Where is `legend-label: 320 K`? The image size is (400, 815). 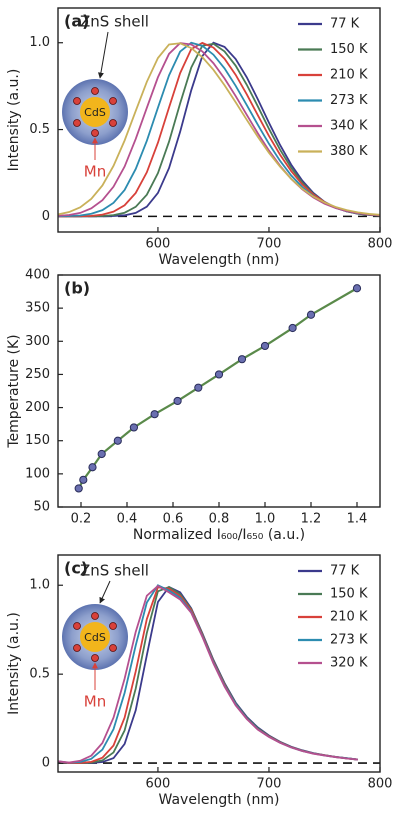
legend-label: 320 K is located at coordinates (349, 663).